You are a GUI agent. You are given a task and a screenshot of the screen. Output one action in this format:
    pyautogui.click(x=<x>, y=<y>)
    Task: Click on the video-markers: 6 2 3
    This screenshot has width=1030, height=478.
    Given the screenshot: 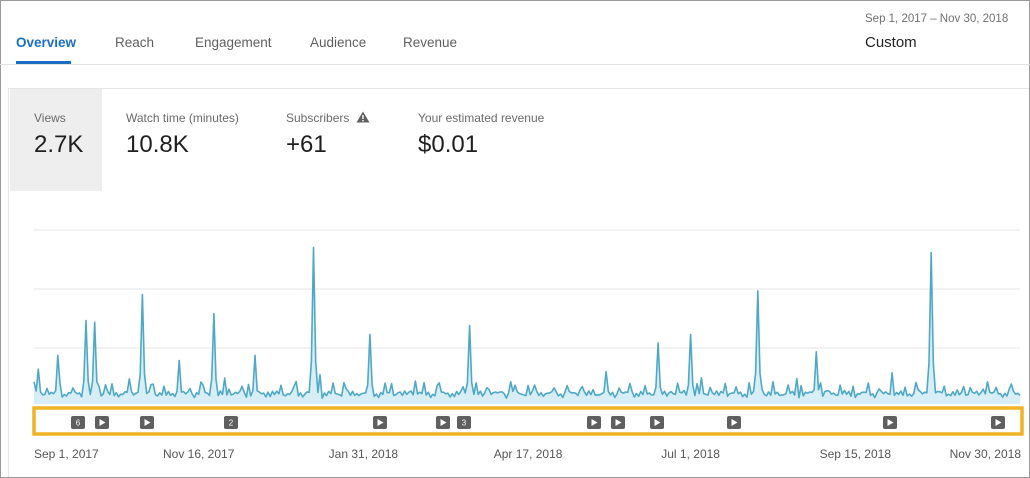 What is the action you would take?
    pyautogui.click(x=538, y=422)
    